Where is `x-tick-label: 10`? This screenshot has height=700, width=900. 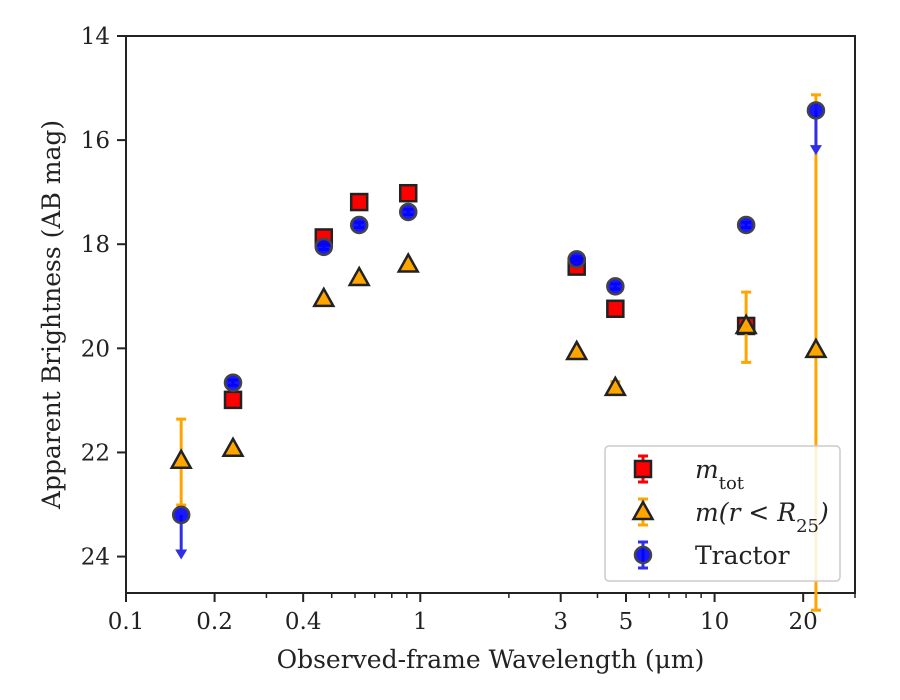
x-tick-label: 10 is located at coordinates (714, 622).